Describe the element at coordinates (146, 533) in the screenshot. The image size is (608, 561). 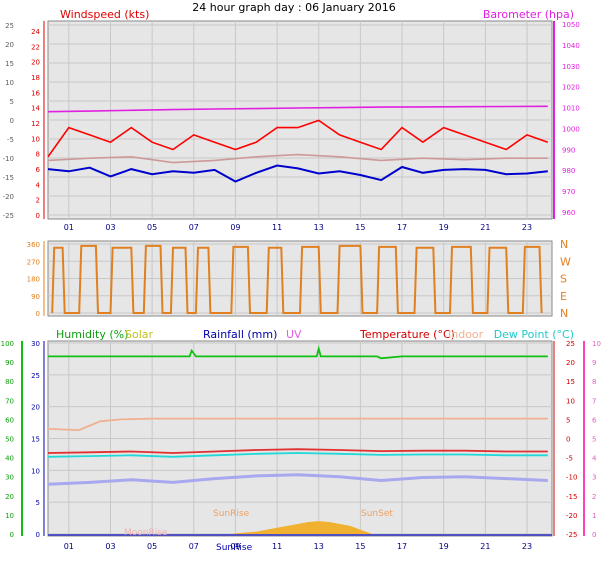
I see `moonrise-annotation: MoonRise` at that location.